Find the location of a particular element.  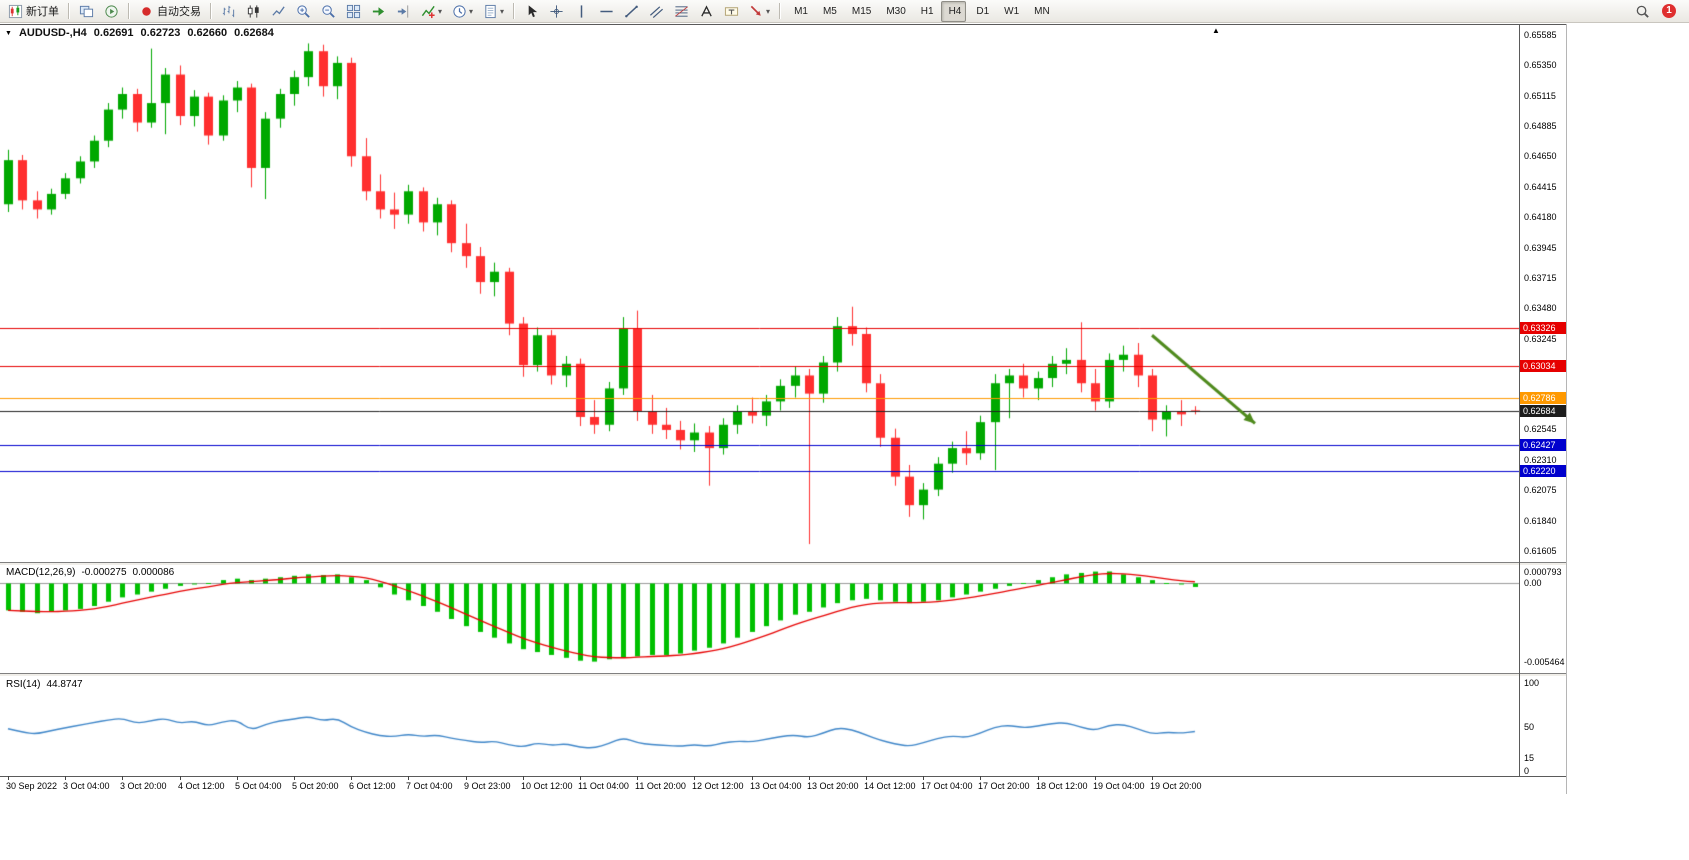

time-label: 14 Oct 12:00 is located at coordinates (890, 786).